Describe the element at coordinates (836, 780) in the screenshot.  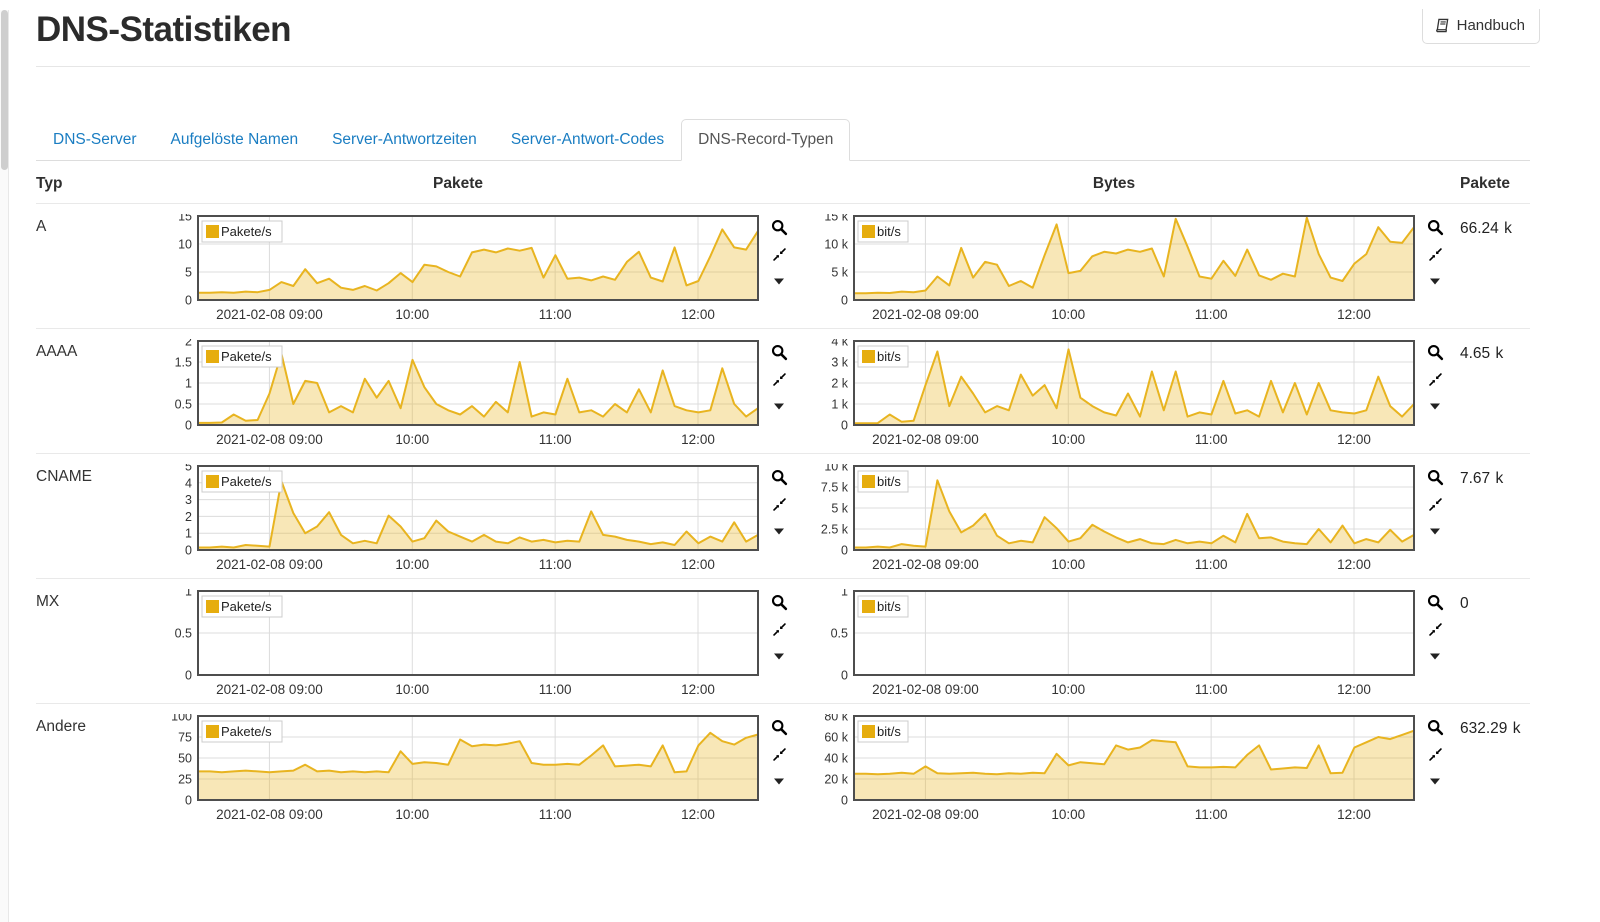
I see `y-tick-label: 20 k` at that location.